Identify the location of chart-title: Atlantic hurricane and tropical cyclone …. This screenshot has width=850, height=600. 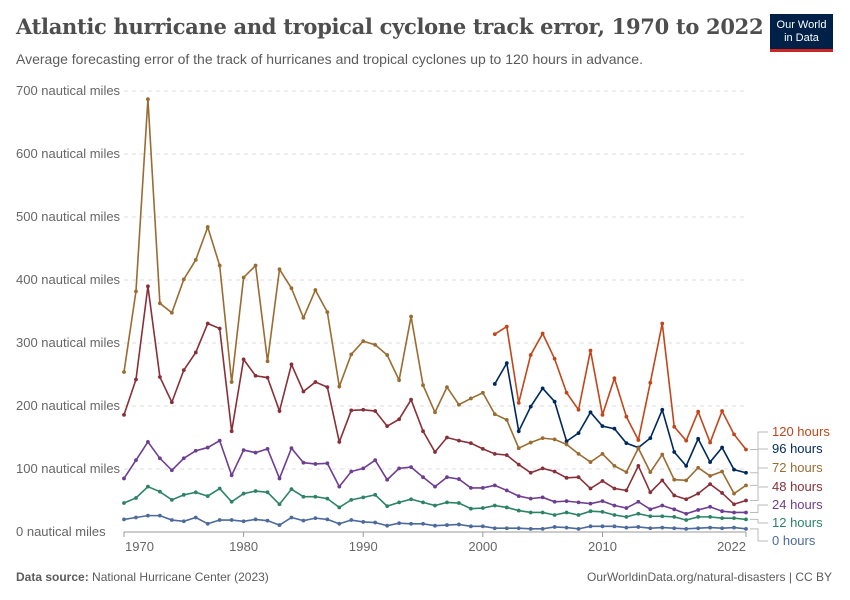
(390, 26).